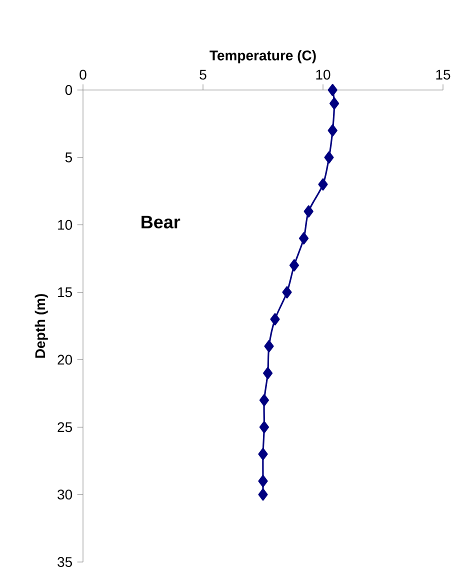 The height and width of the screenshot is (580, 464). I want to click on x-axis-title: Temperature (C), so click(263, 57).